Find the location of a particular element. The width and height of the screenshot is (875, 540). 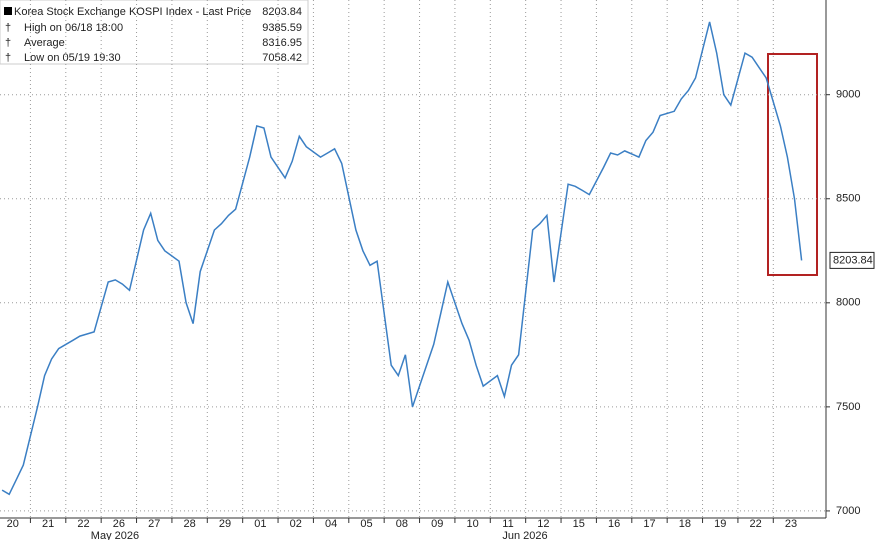

x-tick-label: 02 is located at coordinates (296, 524).